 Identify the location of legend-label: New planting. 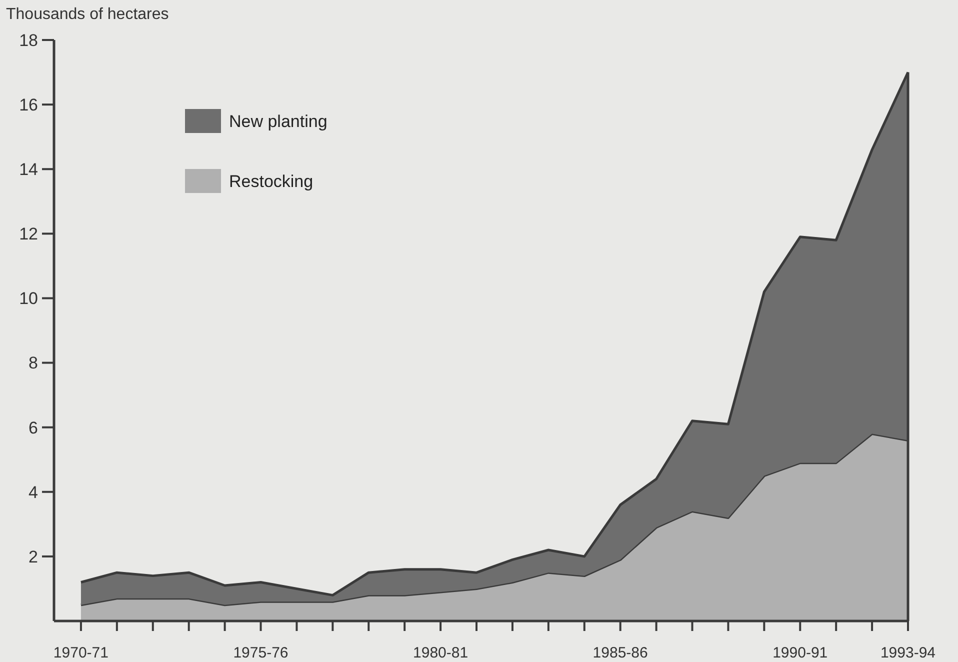
(278, 121).